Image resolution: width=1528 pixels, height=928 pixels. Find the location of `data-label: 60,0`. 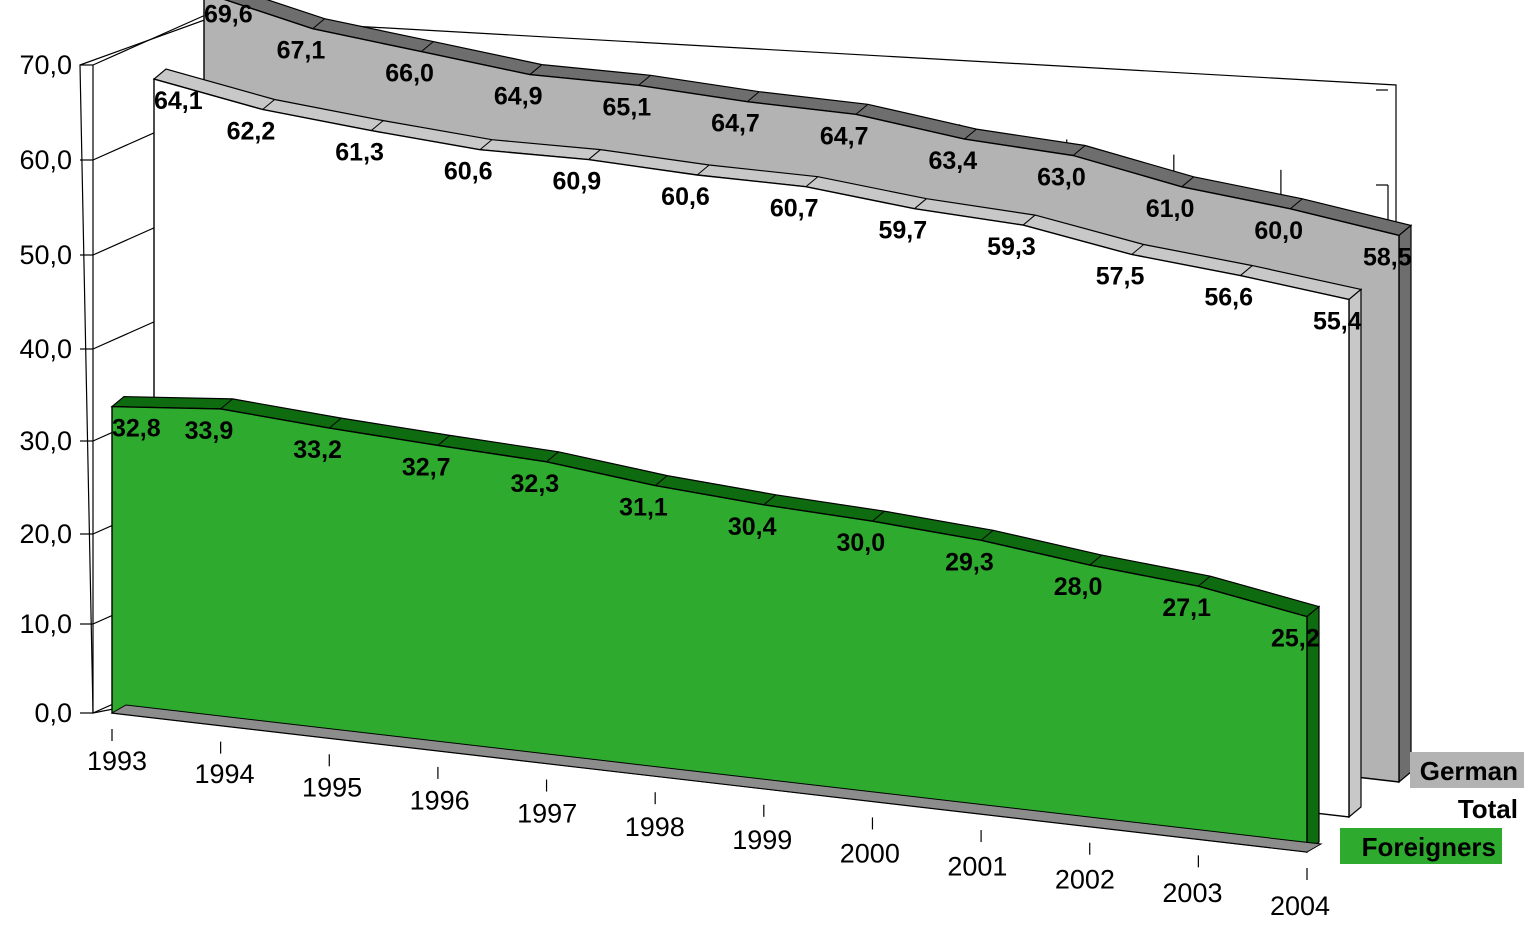

data-label: 60,0 is located at coordinates (1278, 231).